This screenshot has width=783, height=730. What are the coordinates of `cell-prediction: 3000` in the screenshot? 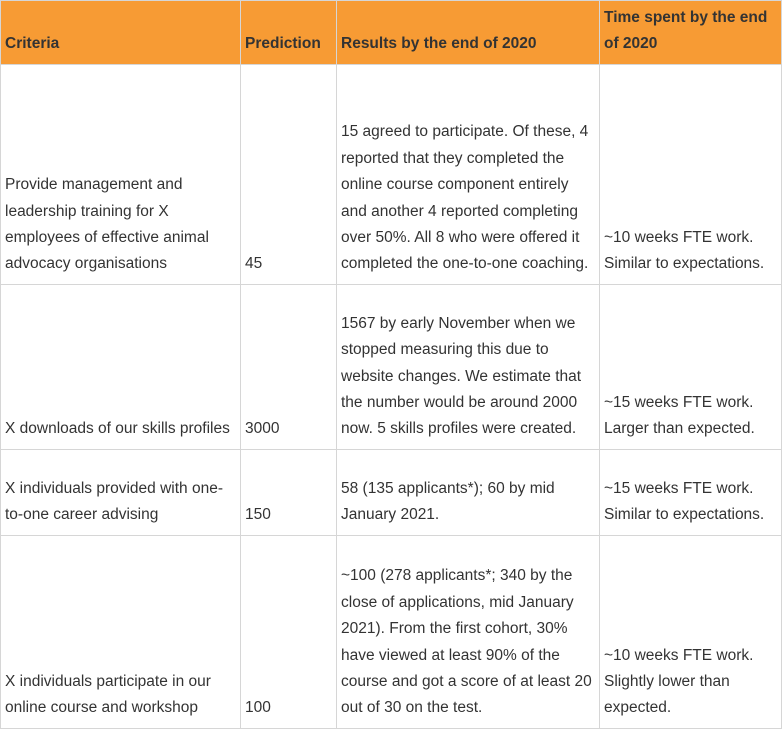 It's located at (288, 366).